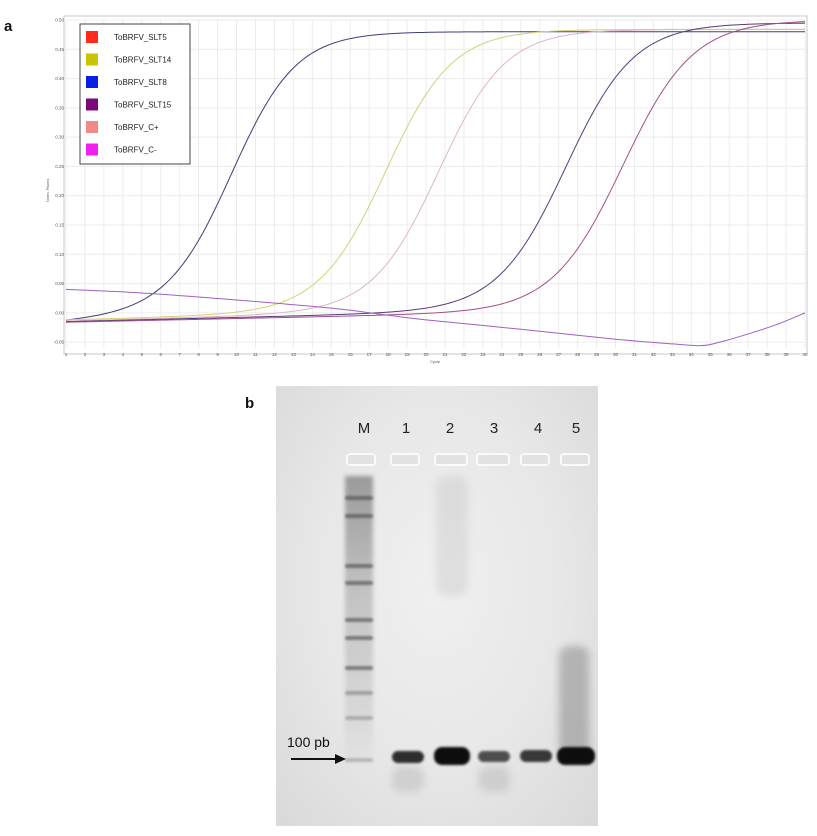  What do you see at coordinates (450, 428) in the screenshot?
I see `lane-label-2: 2` at bounding box center [450, 428].